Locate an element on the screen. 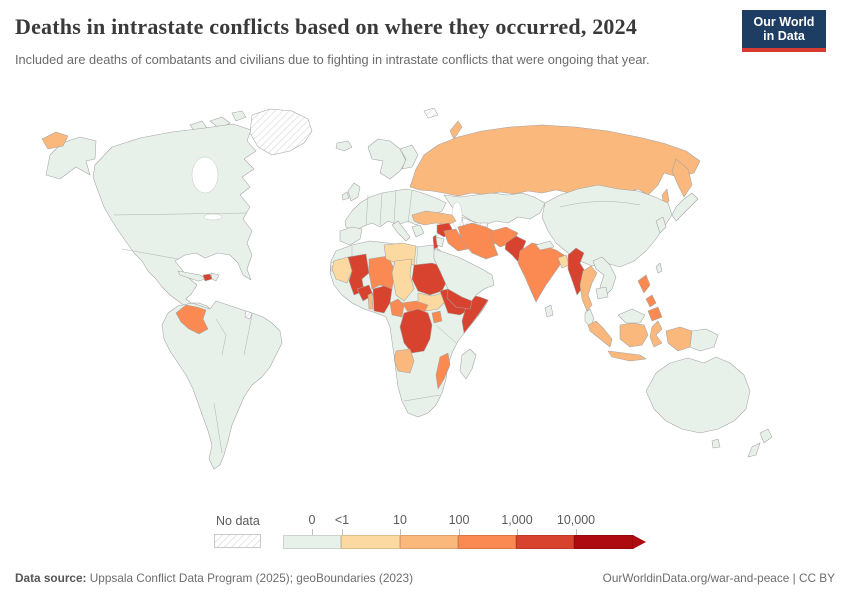  country-greece is located at coordinates (418, 231).